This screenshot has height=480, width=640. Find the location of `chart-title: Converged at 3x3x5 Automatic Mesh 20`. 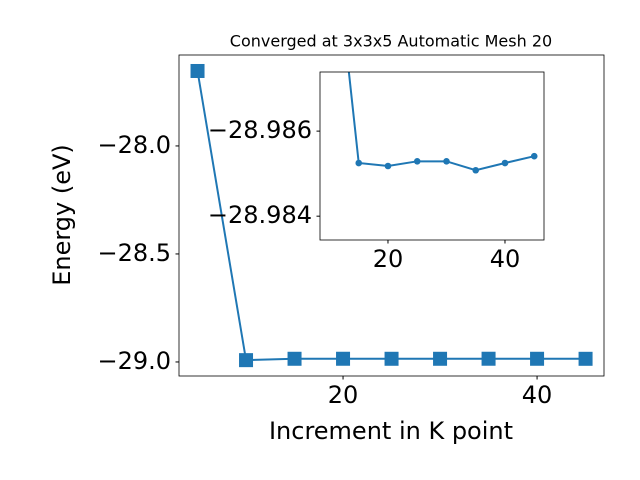

chart-title: Converged at 3x3x5 Automatic Mesh 20 is located at coordinates (391, 41).